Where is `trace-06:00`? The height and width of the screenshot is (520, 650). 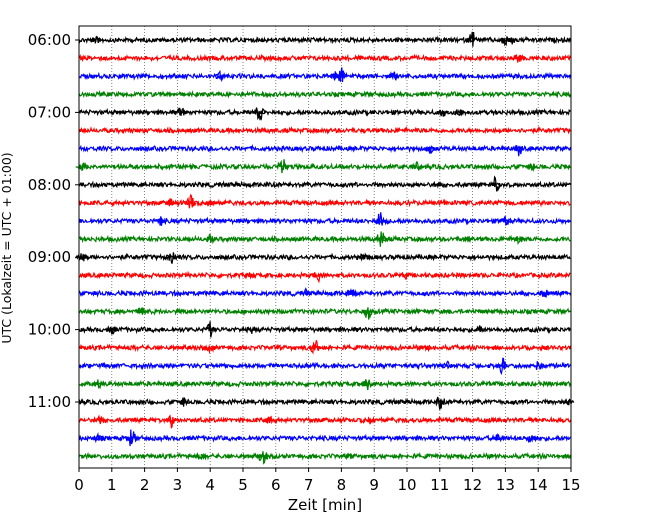
trace-06:00 is located at coordinates (324, 39).